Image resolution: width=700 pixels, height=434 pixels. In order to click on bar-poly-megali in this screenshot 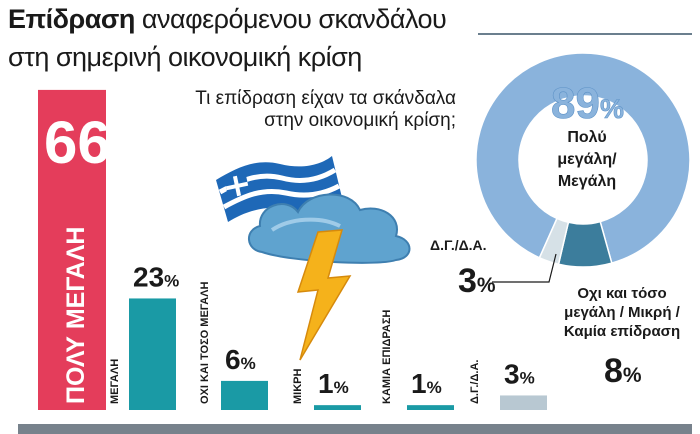, I will do `click(72, 250)`.